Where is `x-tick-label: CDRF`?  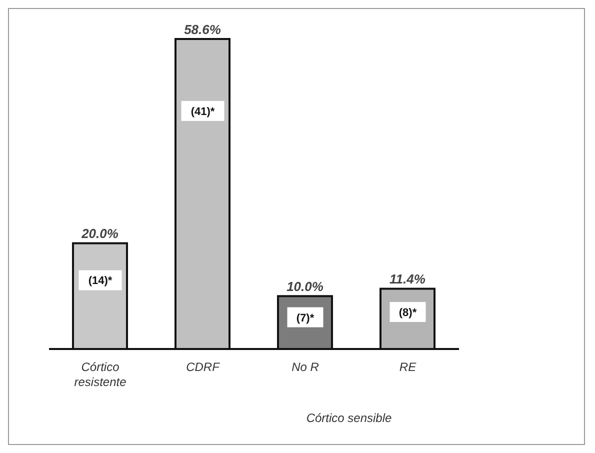 x-tick-label: CDRF is located at coordinates (203, 367).